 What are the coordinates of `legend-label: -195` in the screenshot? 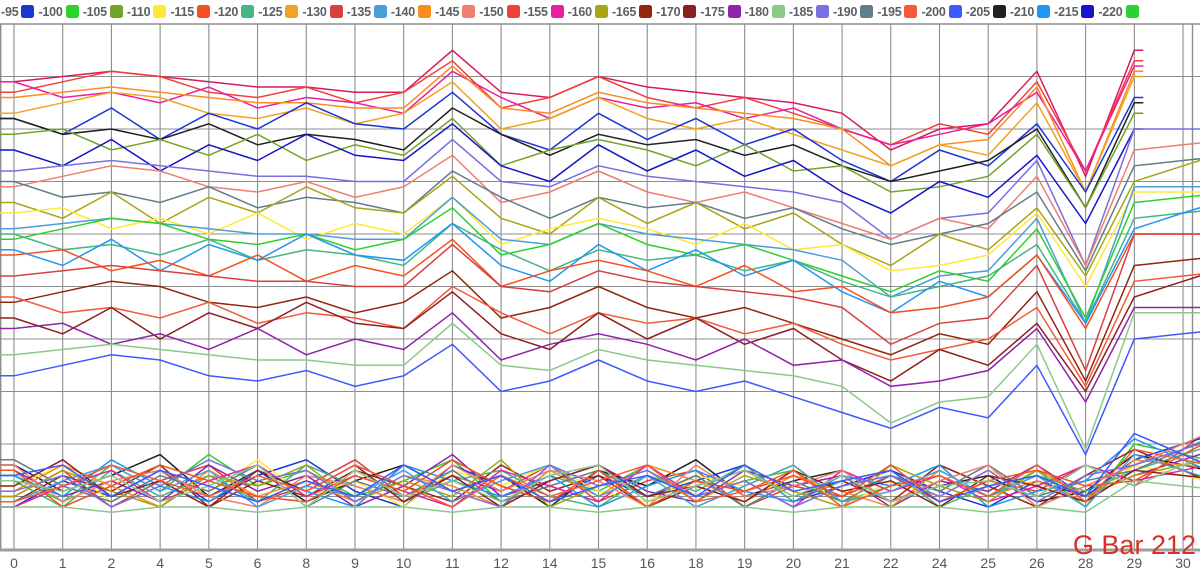 It's located at (889, 11).